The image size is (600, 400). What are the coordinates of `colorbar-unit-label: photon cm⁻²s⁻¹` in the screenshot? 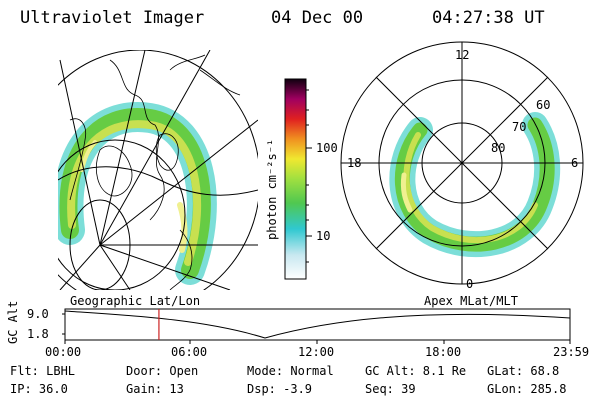 It's located at (272, 189).